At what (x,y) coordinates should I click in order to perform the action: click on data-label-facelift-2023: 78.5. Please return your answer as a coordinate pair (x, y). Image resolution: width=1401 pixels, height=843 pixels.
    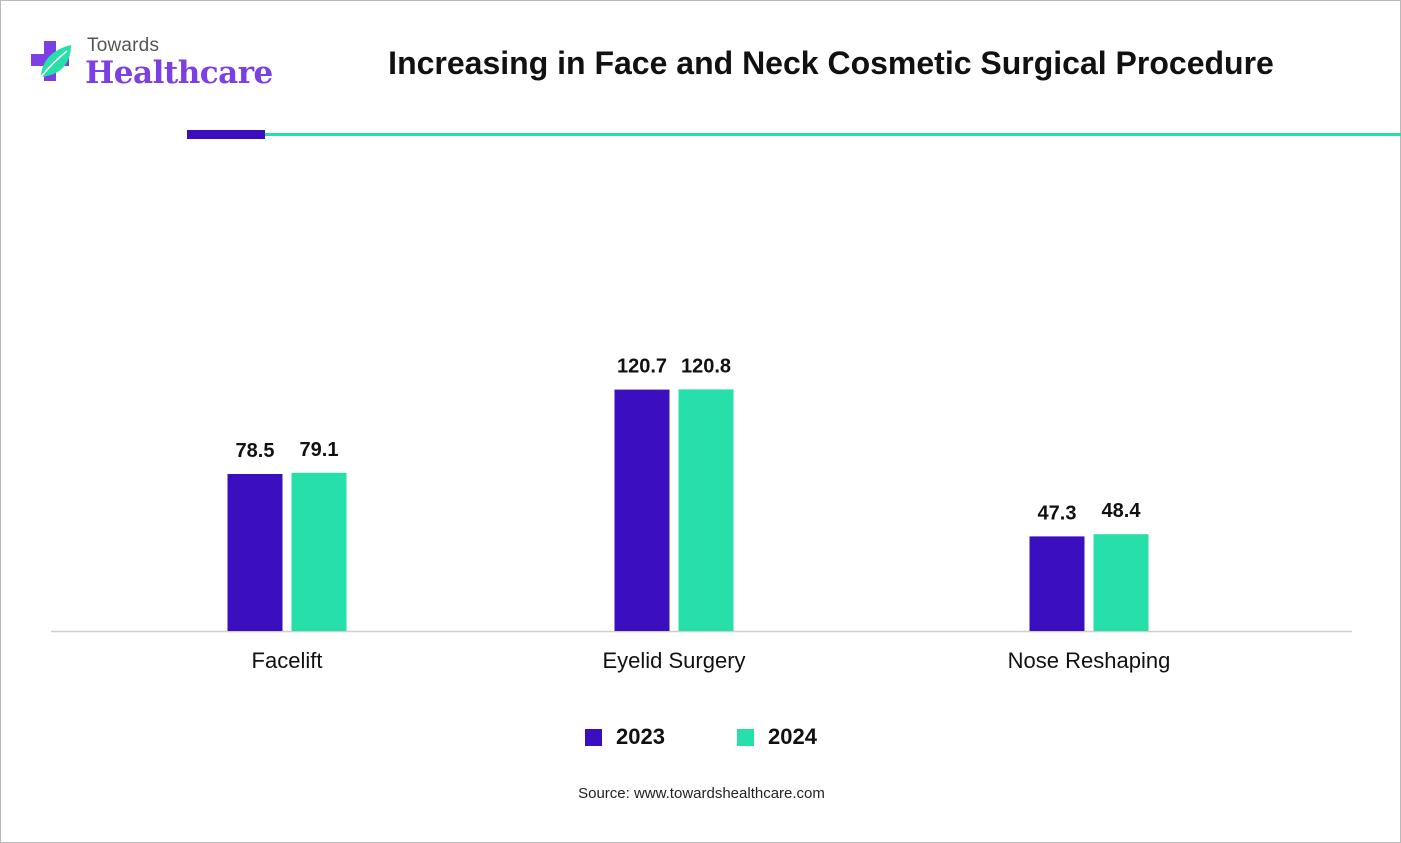
    Looking at the image, I should click on (255, 451).